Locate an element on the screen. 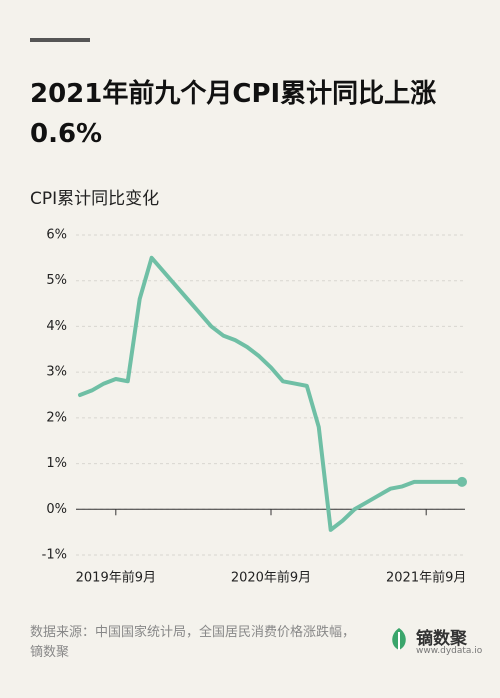 The image size is (500, 698). y-tick-label: 2% is located at coordinates (56, 417).